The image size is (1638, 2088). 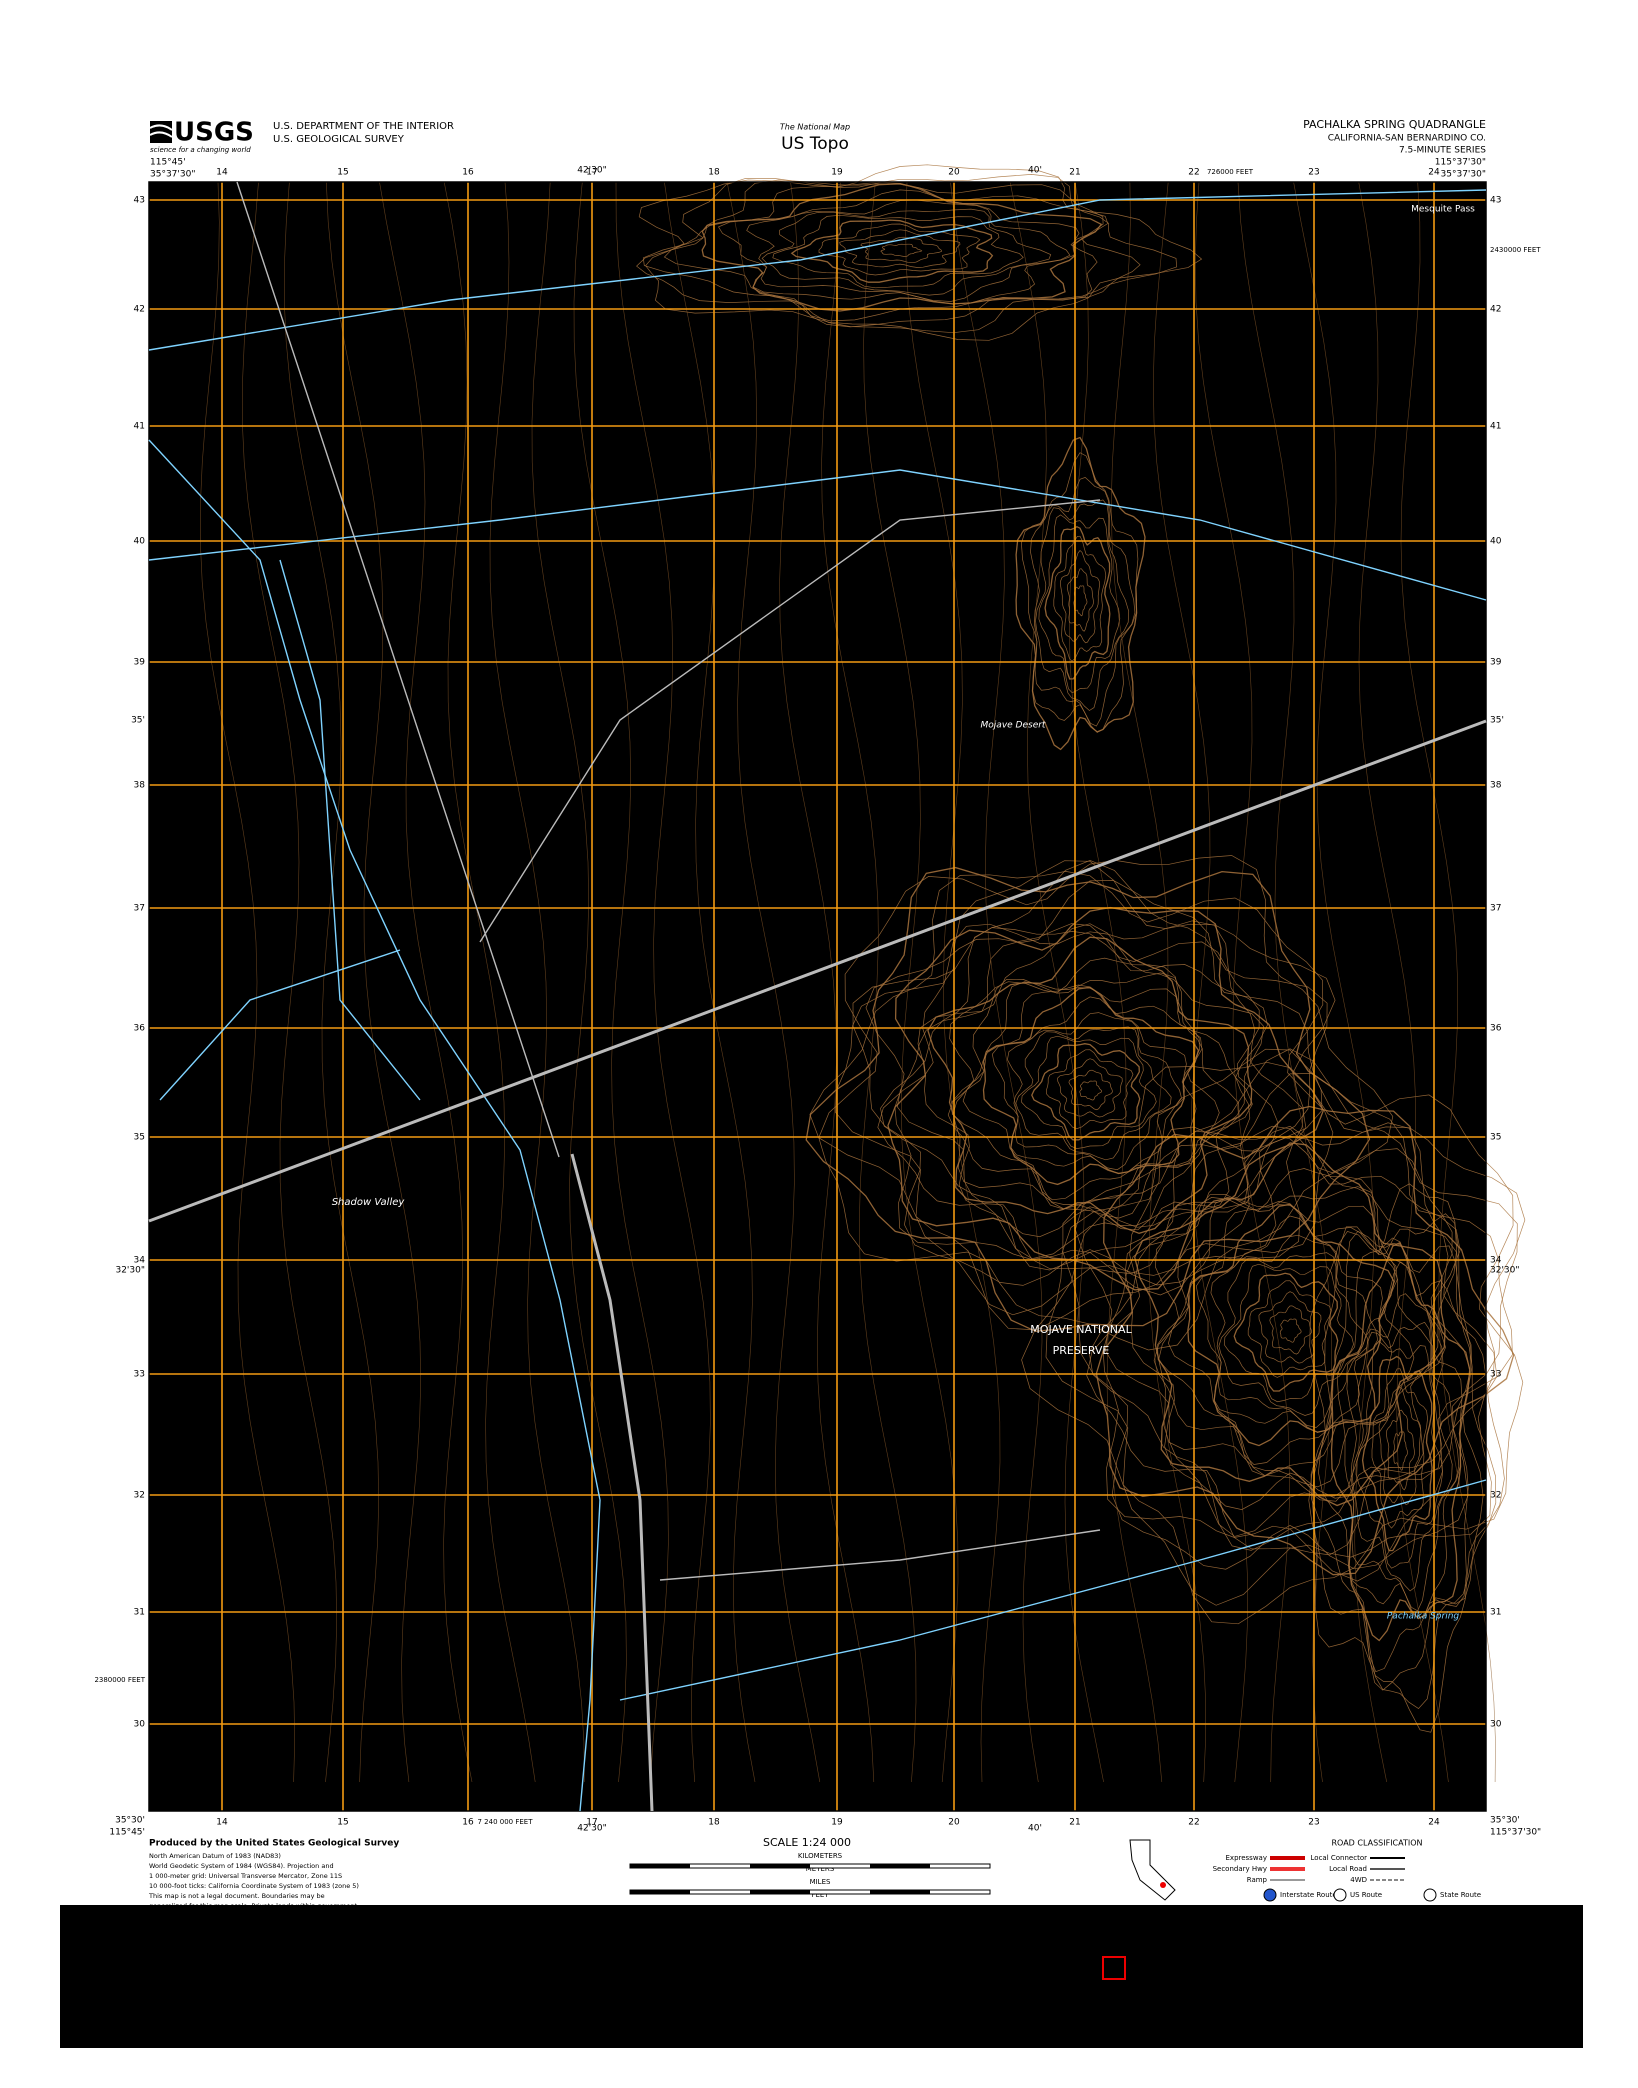 What do you see at coordinates (1339, 1858) in the screenshot?
I see `road-label: Local Connector` at bounding box center [1339, 1858].